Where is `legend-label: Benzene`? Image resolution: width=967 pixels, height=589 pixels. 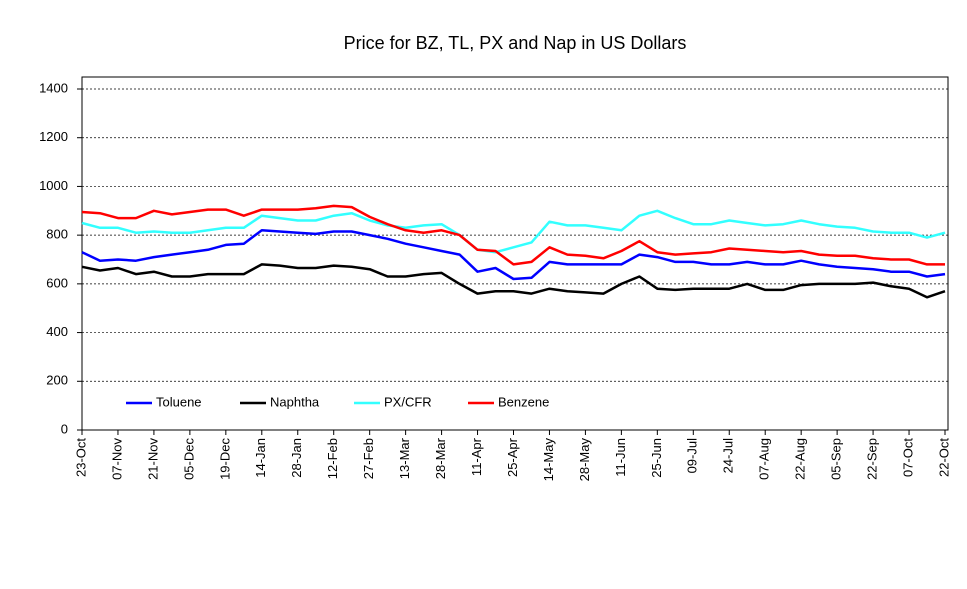
legend-label: Benzene is located at coordinates (523, 401).